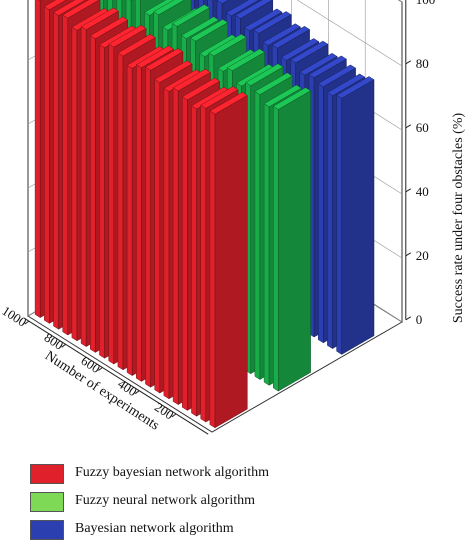  I want to click on legend-label: Bayesian network algorithm, so click(154, 529).